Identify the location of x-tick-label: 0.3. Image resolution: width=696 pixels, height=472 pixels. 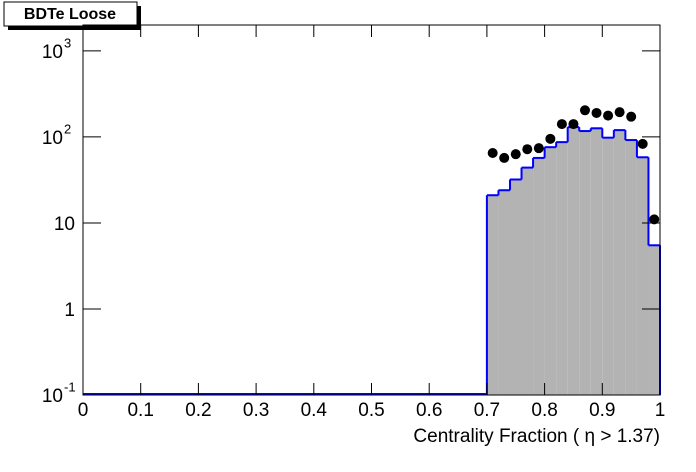
(256, 410).